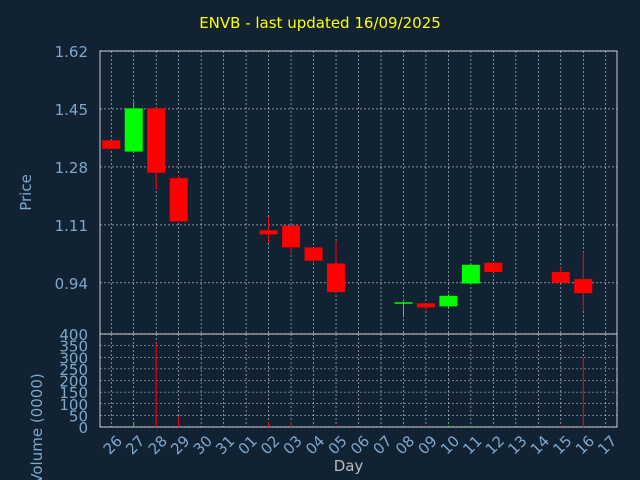  What do you see at coordinates (73, 370) in the screenshot?
I see `volume-tick-label: 250` at bounding box center [73, 370].